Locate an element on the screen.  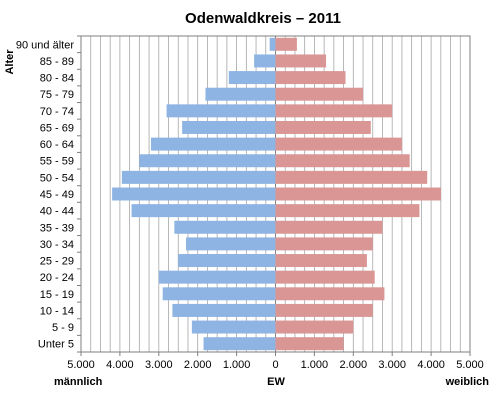
x-tick-label: 0 is located at coordinates (275, 365).